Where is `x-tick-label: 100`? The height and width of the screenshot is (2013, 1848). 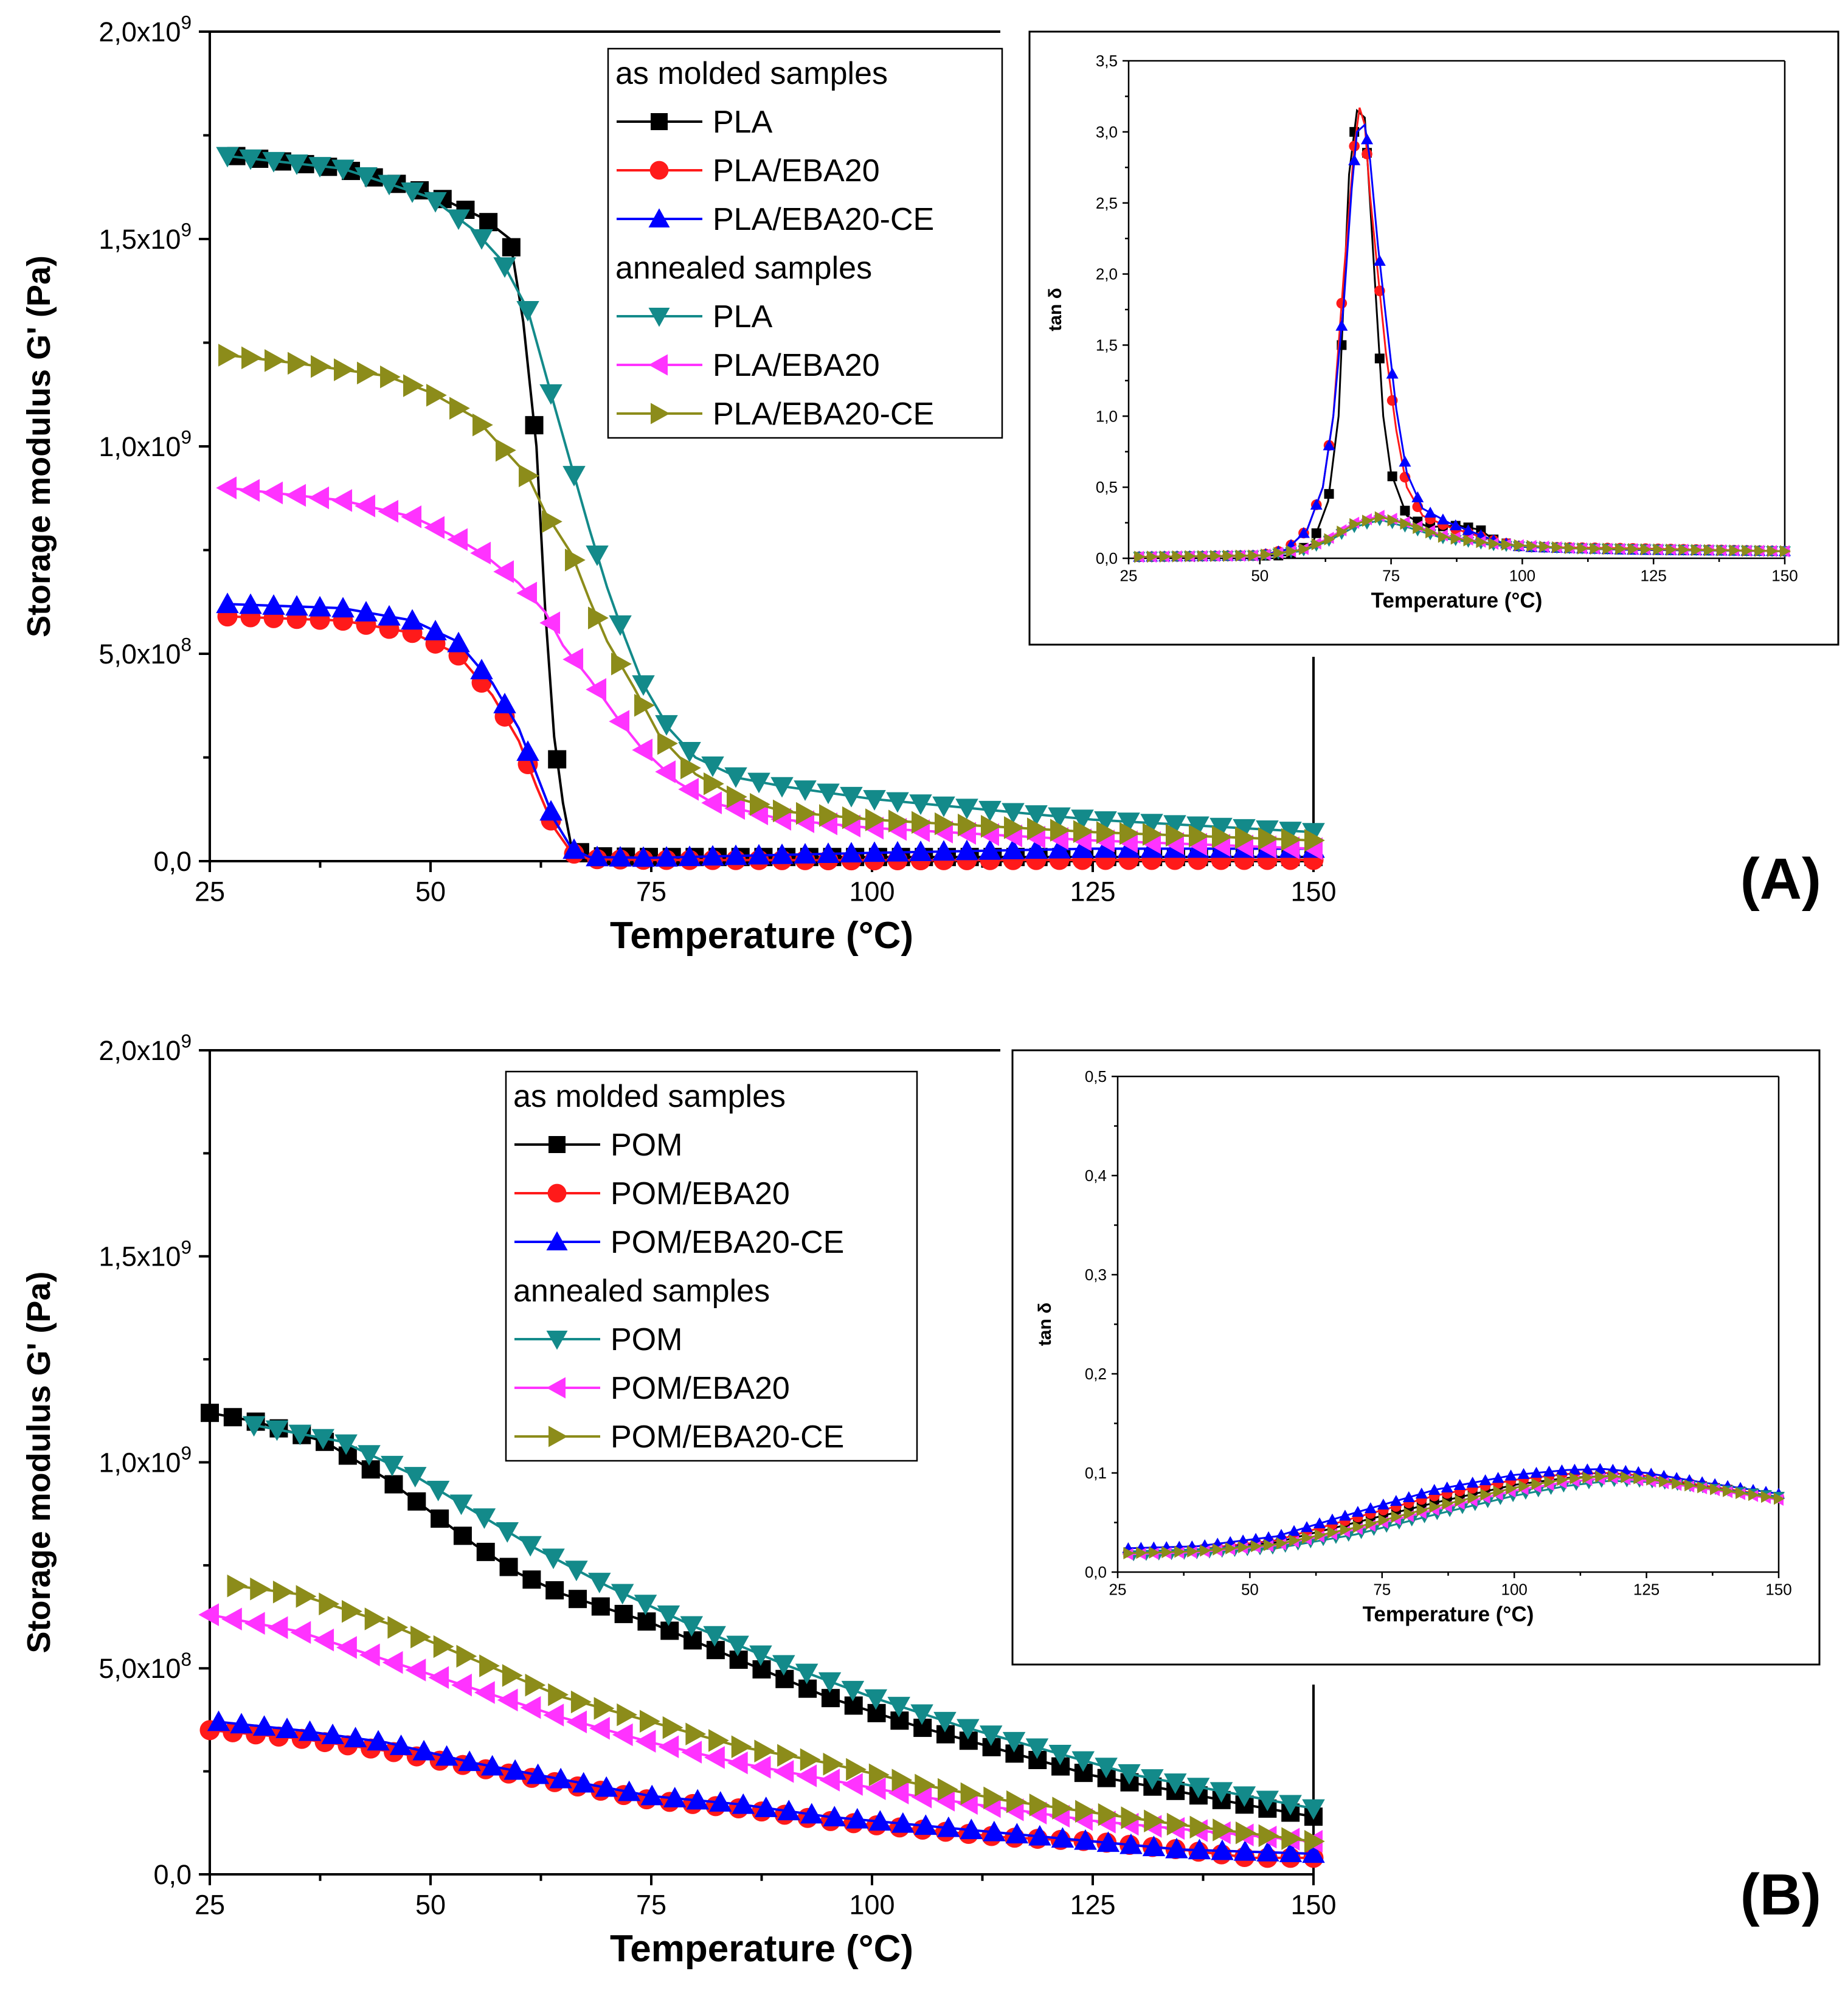
x-tick-label: 100 is located at coordinates (1514, 1589).